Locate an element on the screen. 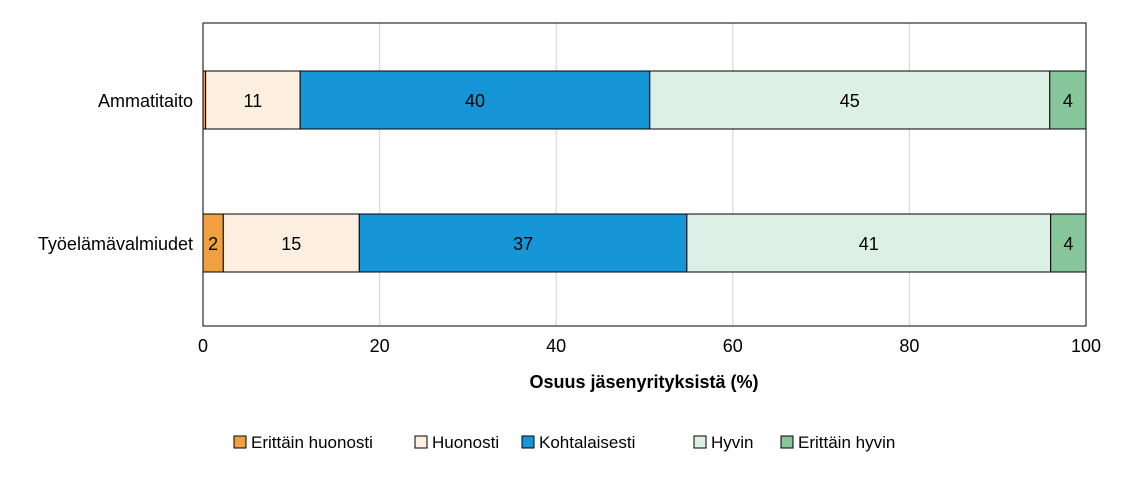 The image size is (1130, 481). x-axis-title: Osuus jäsenyrityksistä (%) is located at coordinates (643, 382).